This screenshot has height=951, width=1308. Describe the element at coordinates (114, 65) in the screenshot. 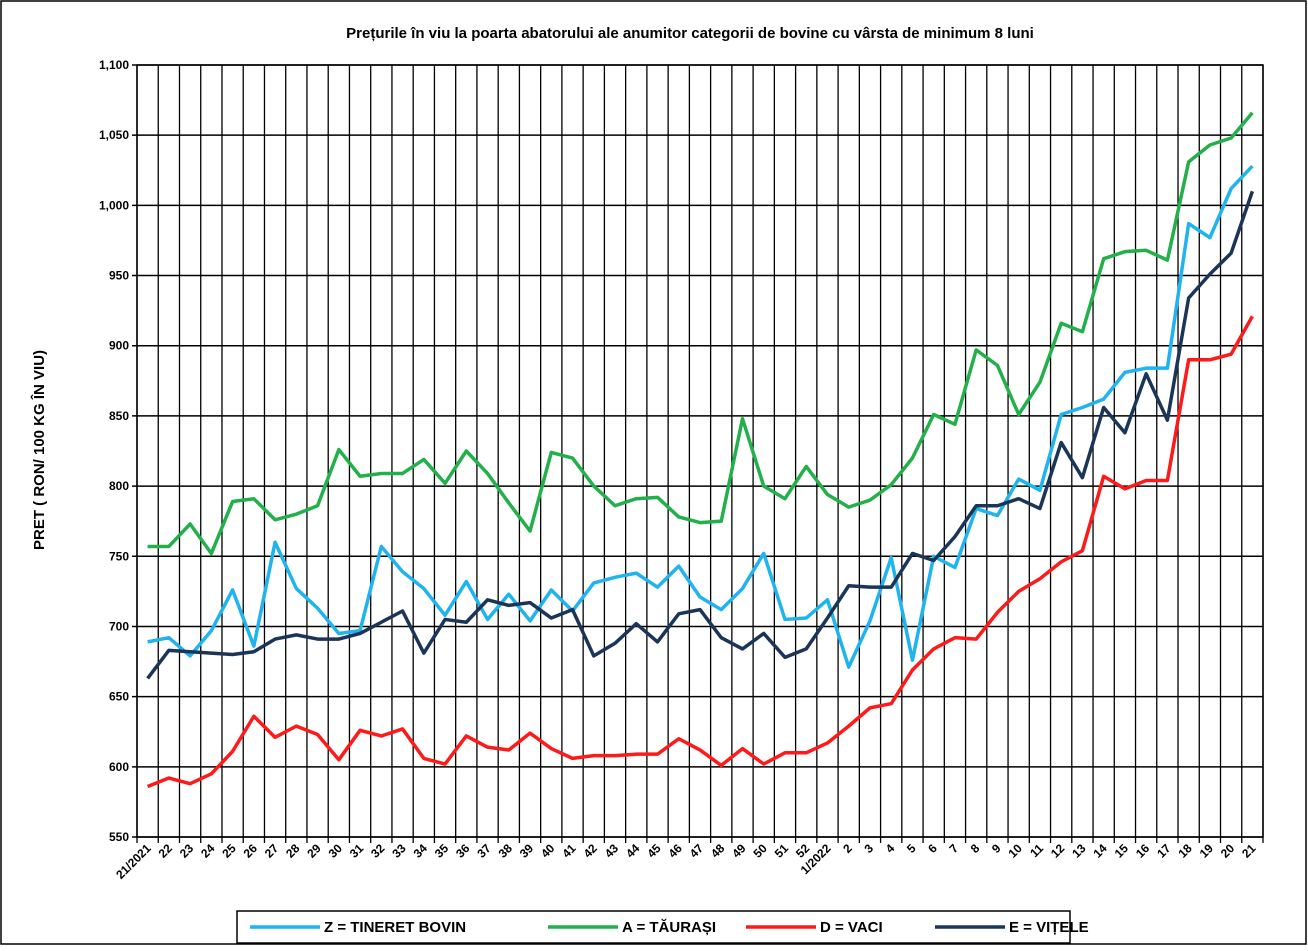

I see `y-tick-label: 1,100` at that location.